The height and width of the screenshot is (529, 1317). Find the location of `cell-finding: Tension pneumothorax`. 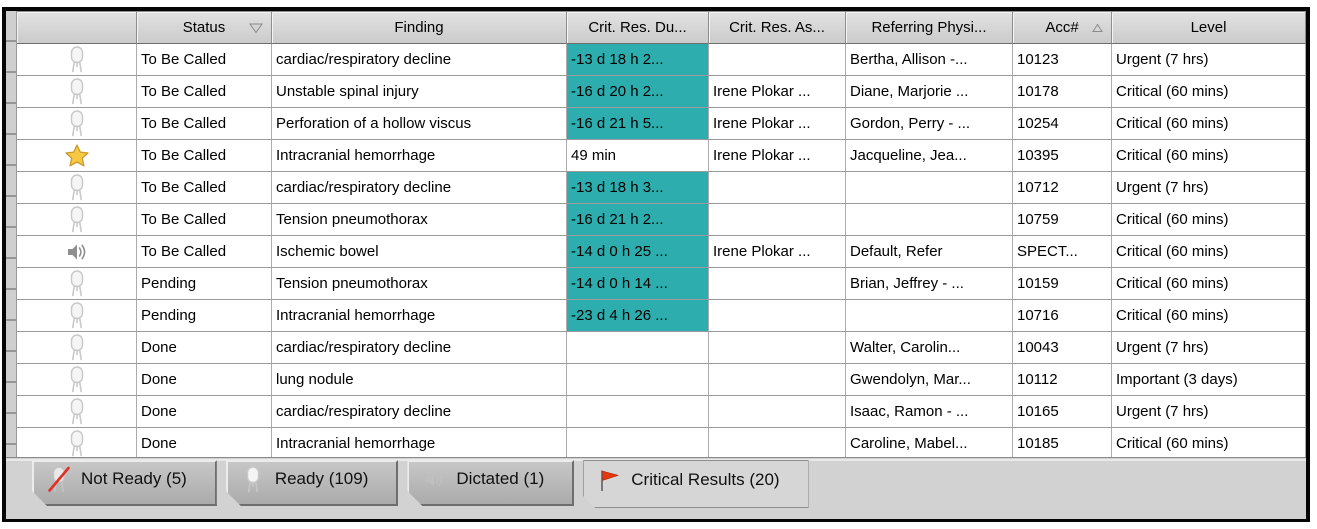

cell-finding: Tension pneumothorax is located at coordinates (419, 219).